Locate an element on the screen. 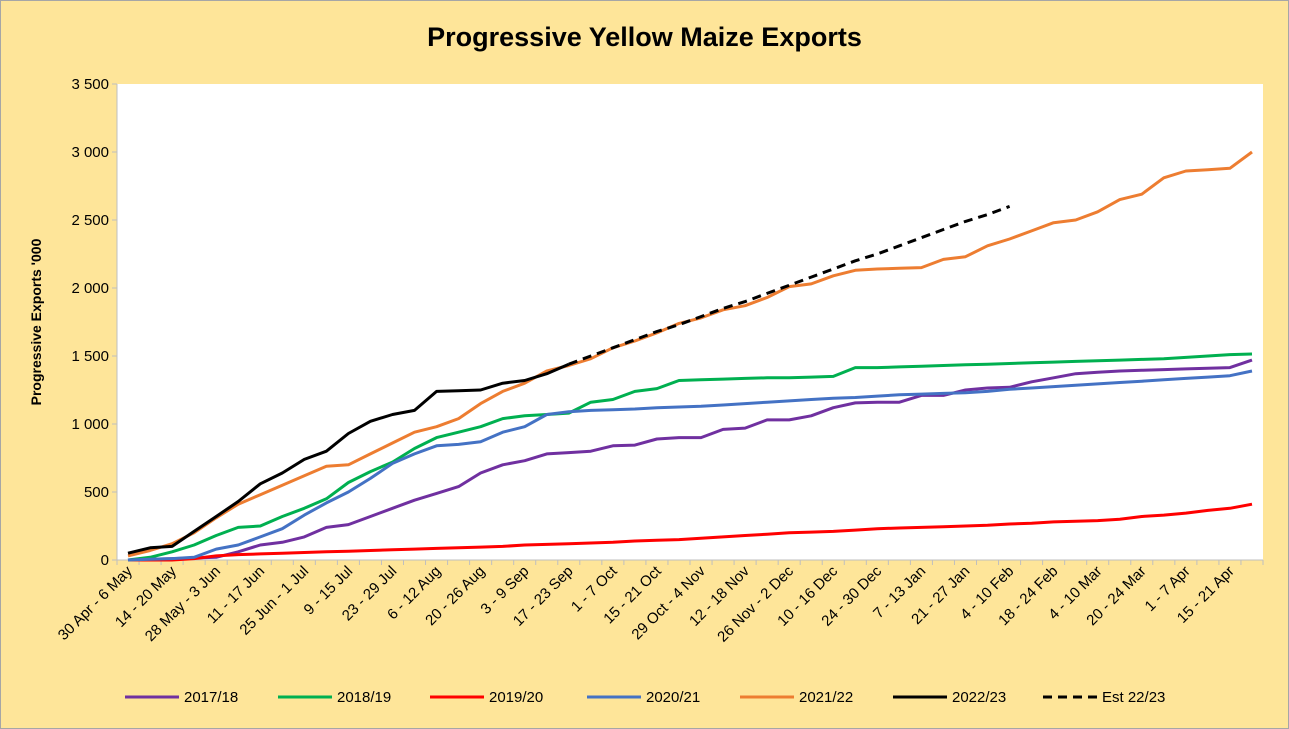  y-tick-label: 500 is located at coordinates (96, 492).